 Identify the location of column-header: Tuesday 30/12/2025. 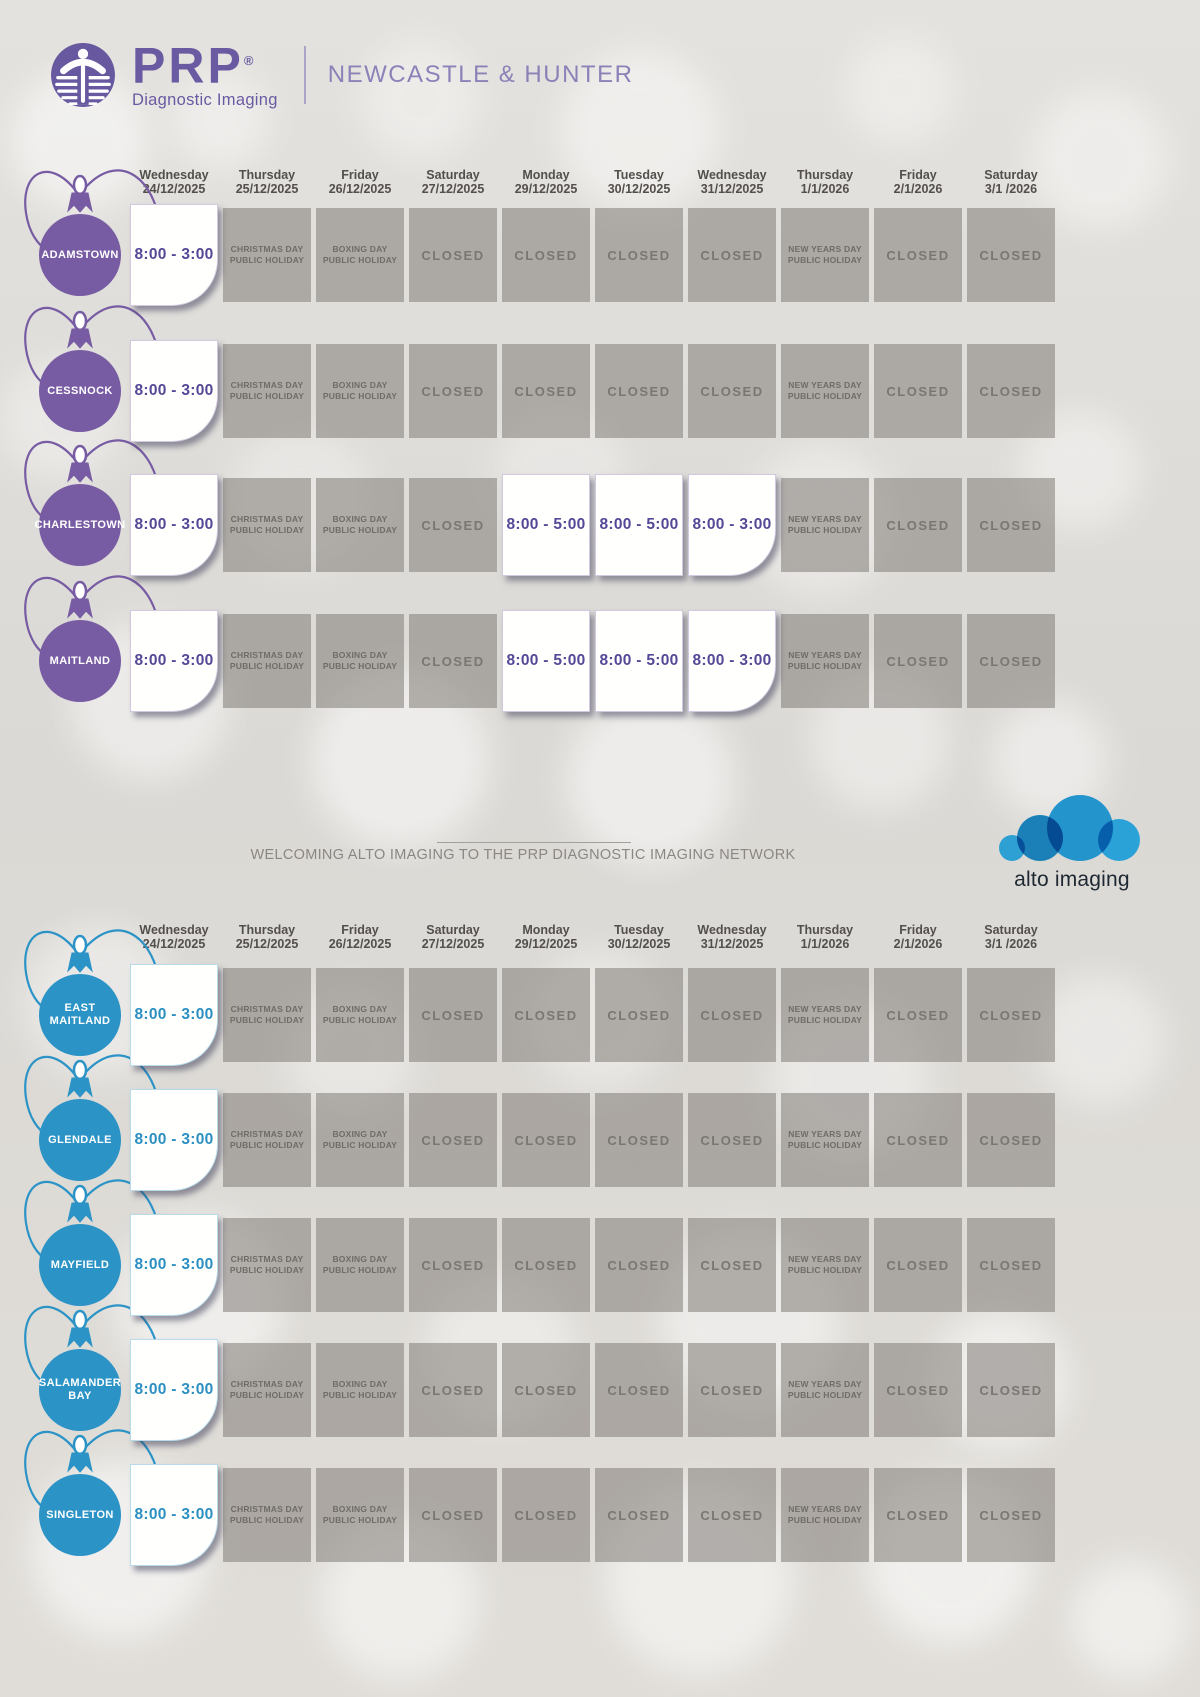
(639, 182).